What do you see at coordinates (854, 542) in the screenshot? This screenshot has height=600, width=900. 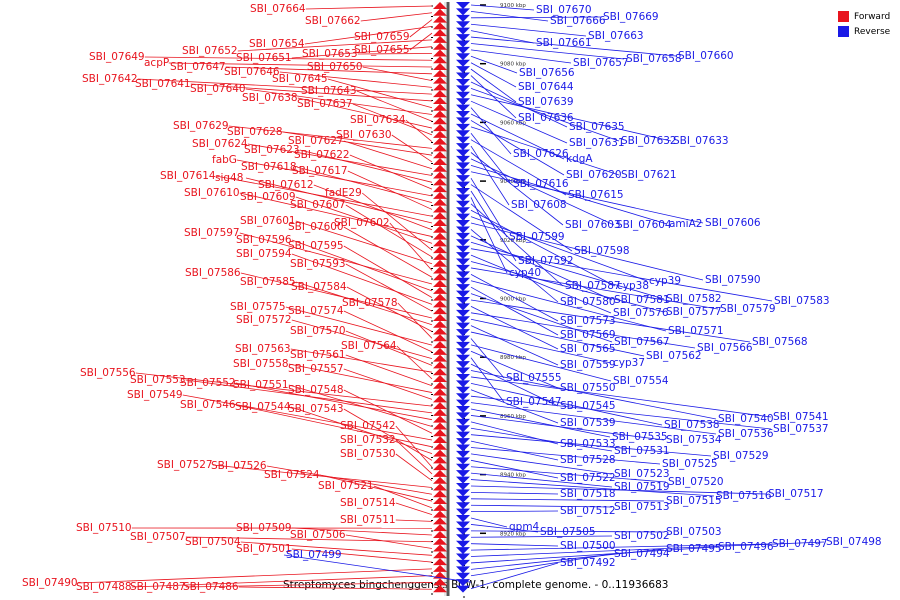 I see `reverse-gene-label: SBI_07498` at bounding box center [854, 542].